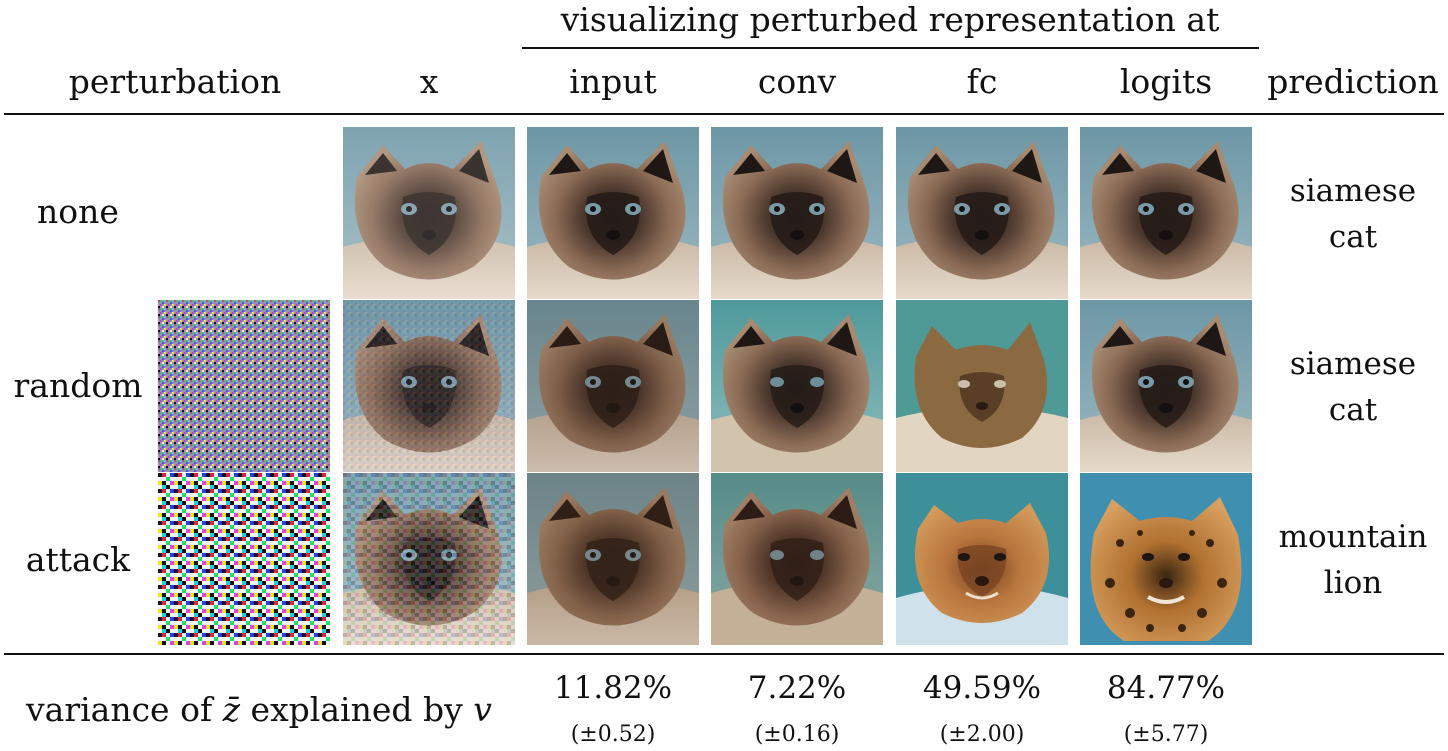  I want to click on prediction-random-line1: siamese, so click(1353, 364).